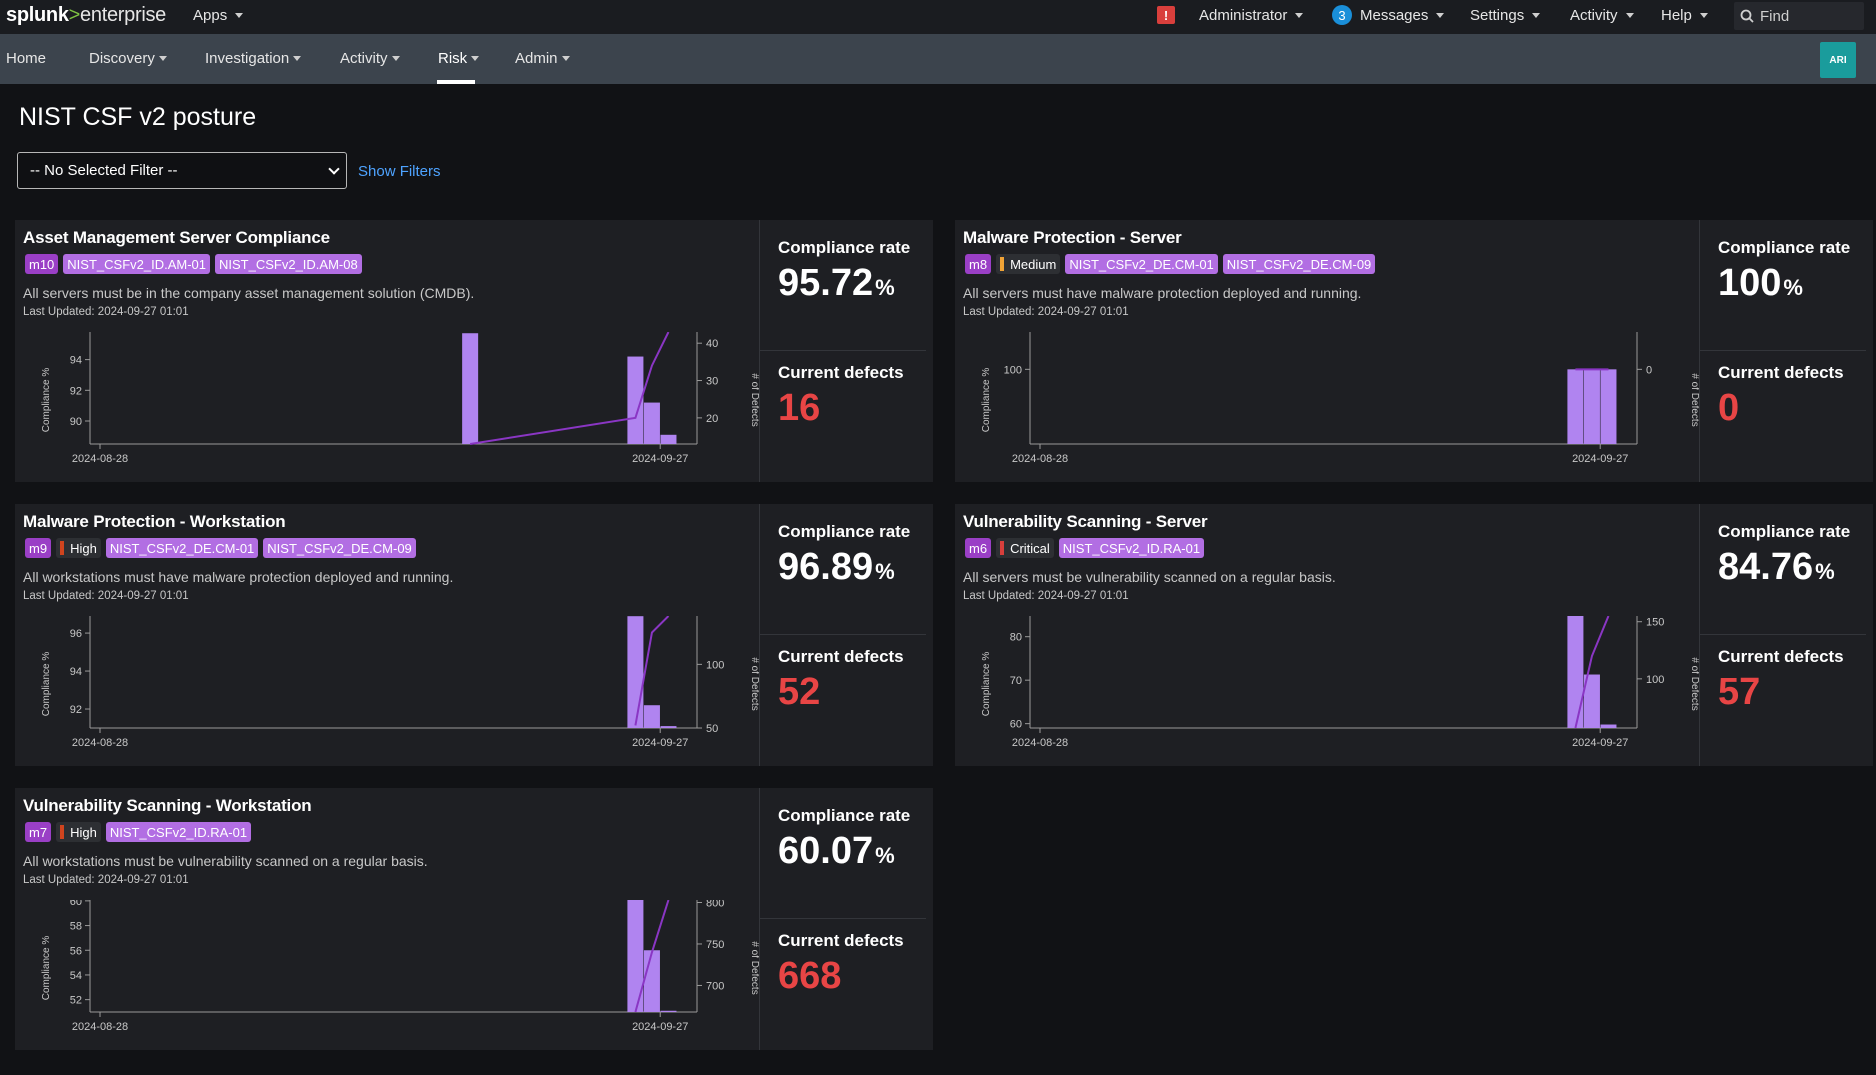 The image size is (1876, 1075). Describe the element at coordinates (182, 170) in the screenshot. I see `filter-select: -- No Selected Filter --` at that location.